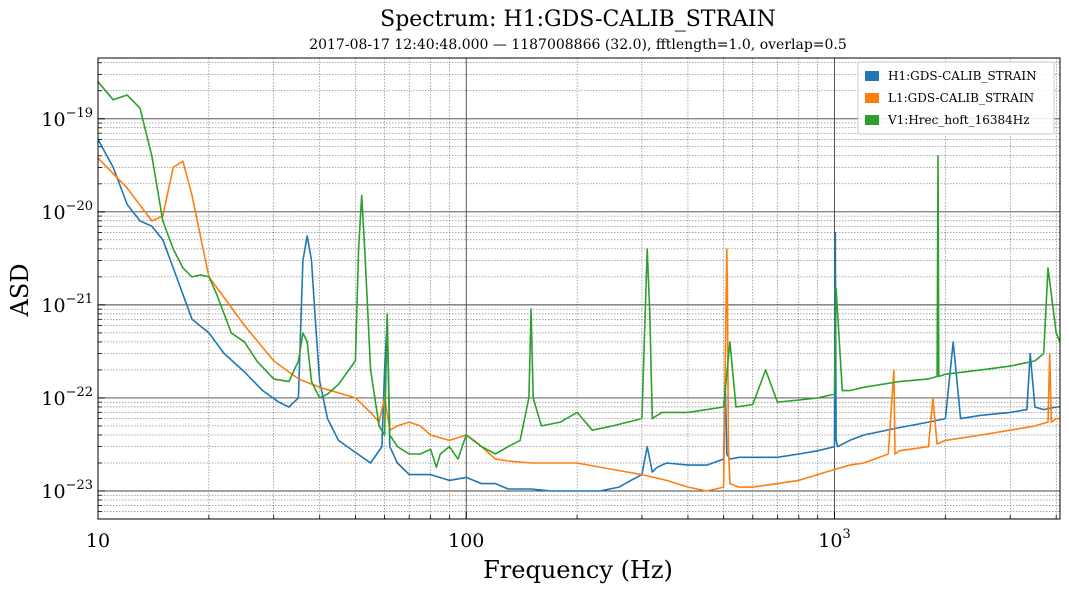  Describe the element at coordinates (962, 76) in the screenshot. I see `legend-entry: H1:GDS-CALIB_STRAIN` at that location.